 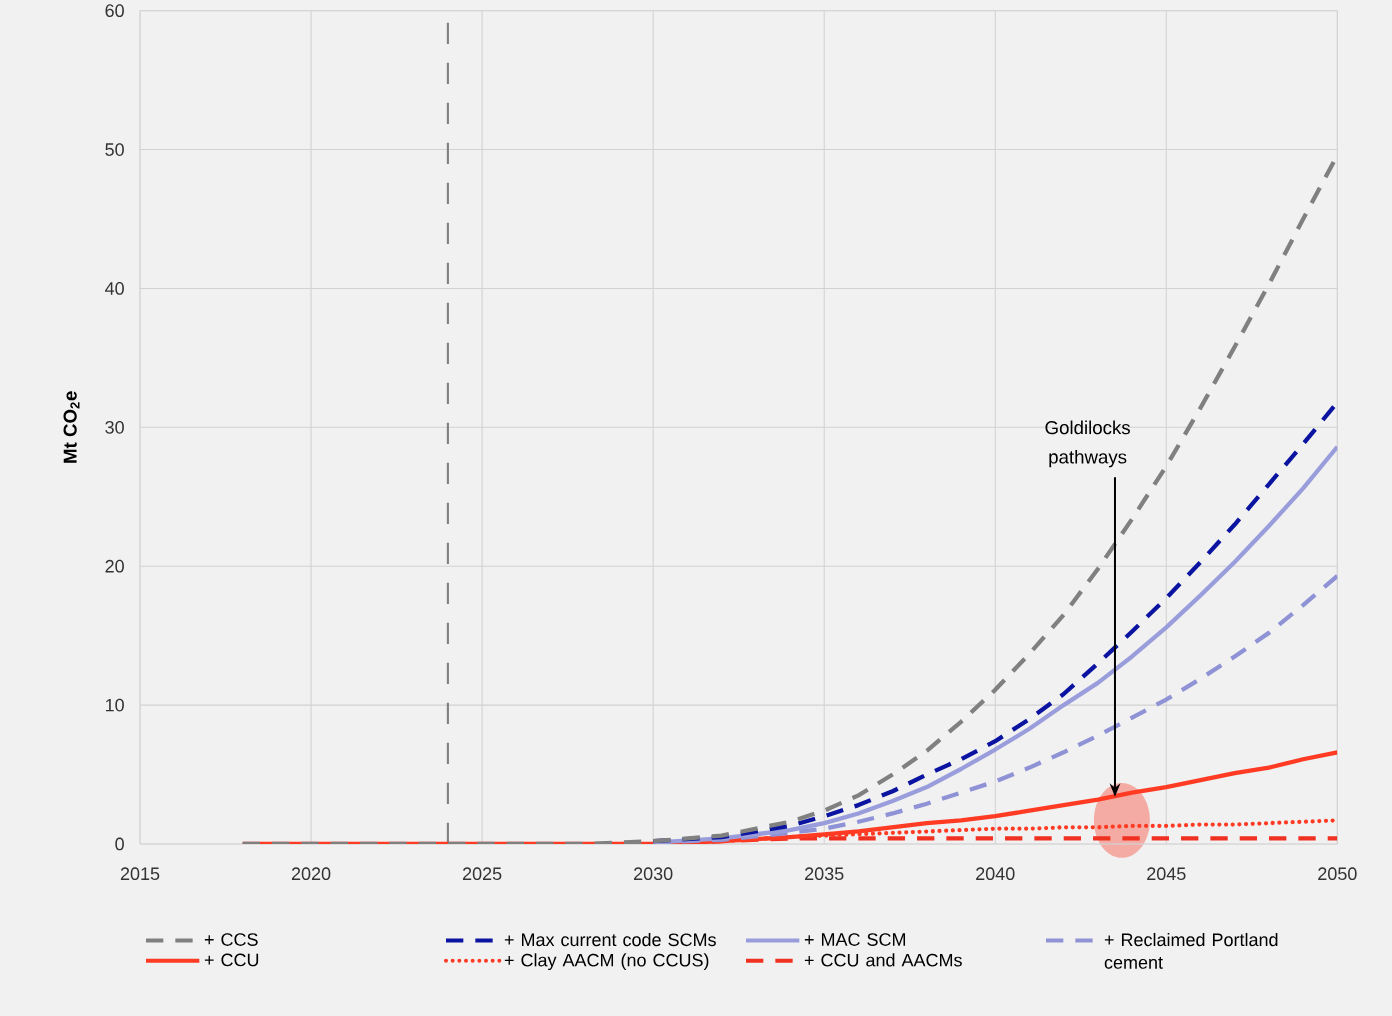 I want to click on legend-label: + CCU and AACMs, so click(x=883, y=960).